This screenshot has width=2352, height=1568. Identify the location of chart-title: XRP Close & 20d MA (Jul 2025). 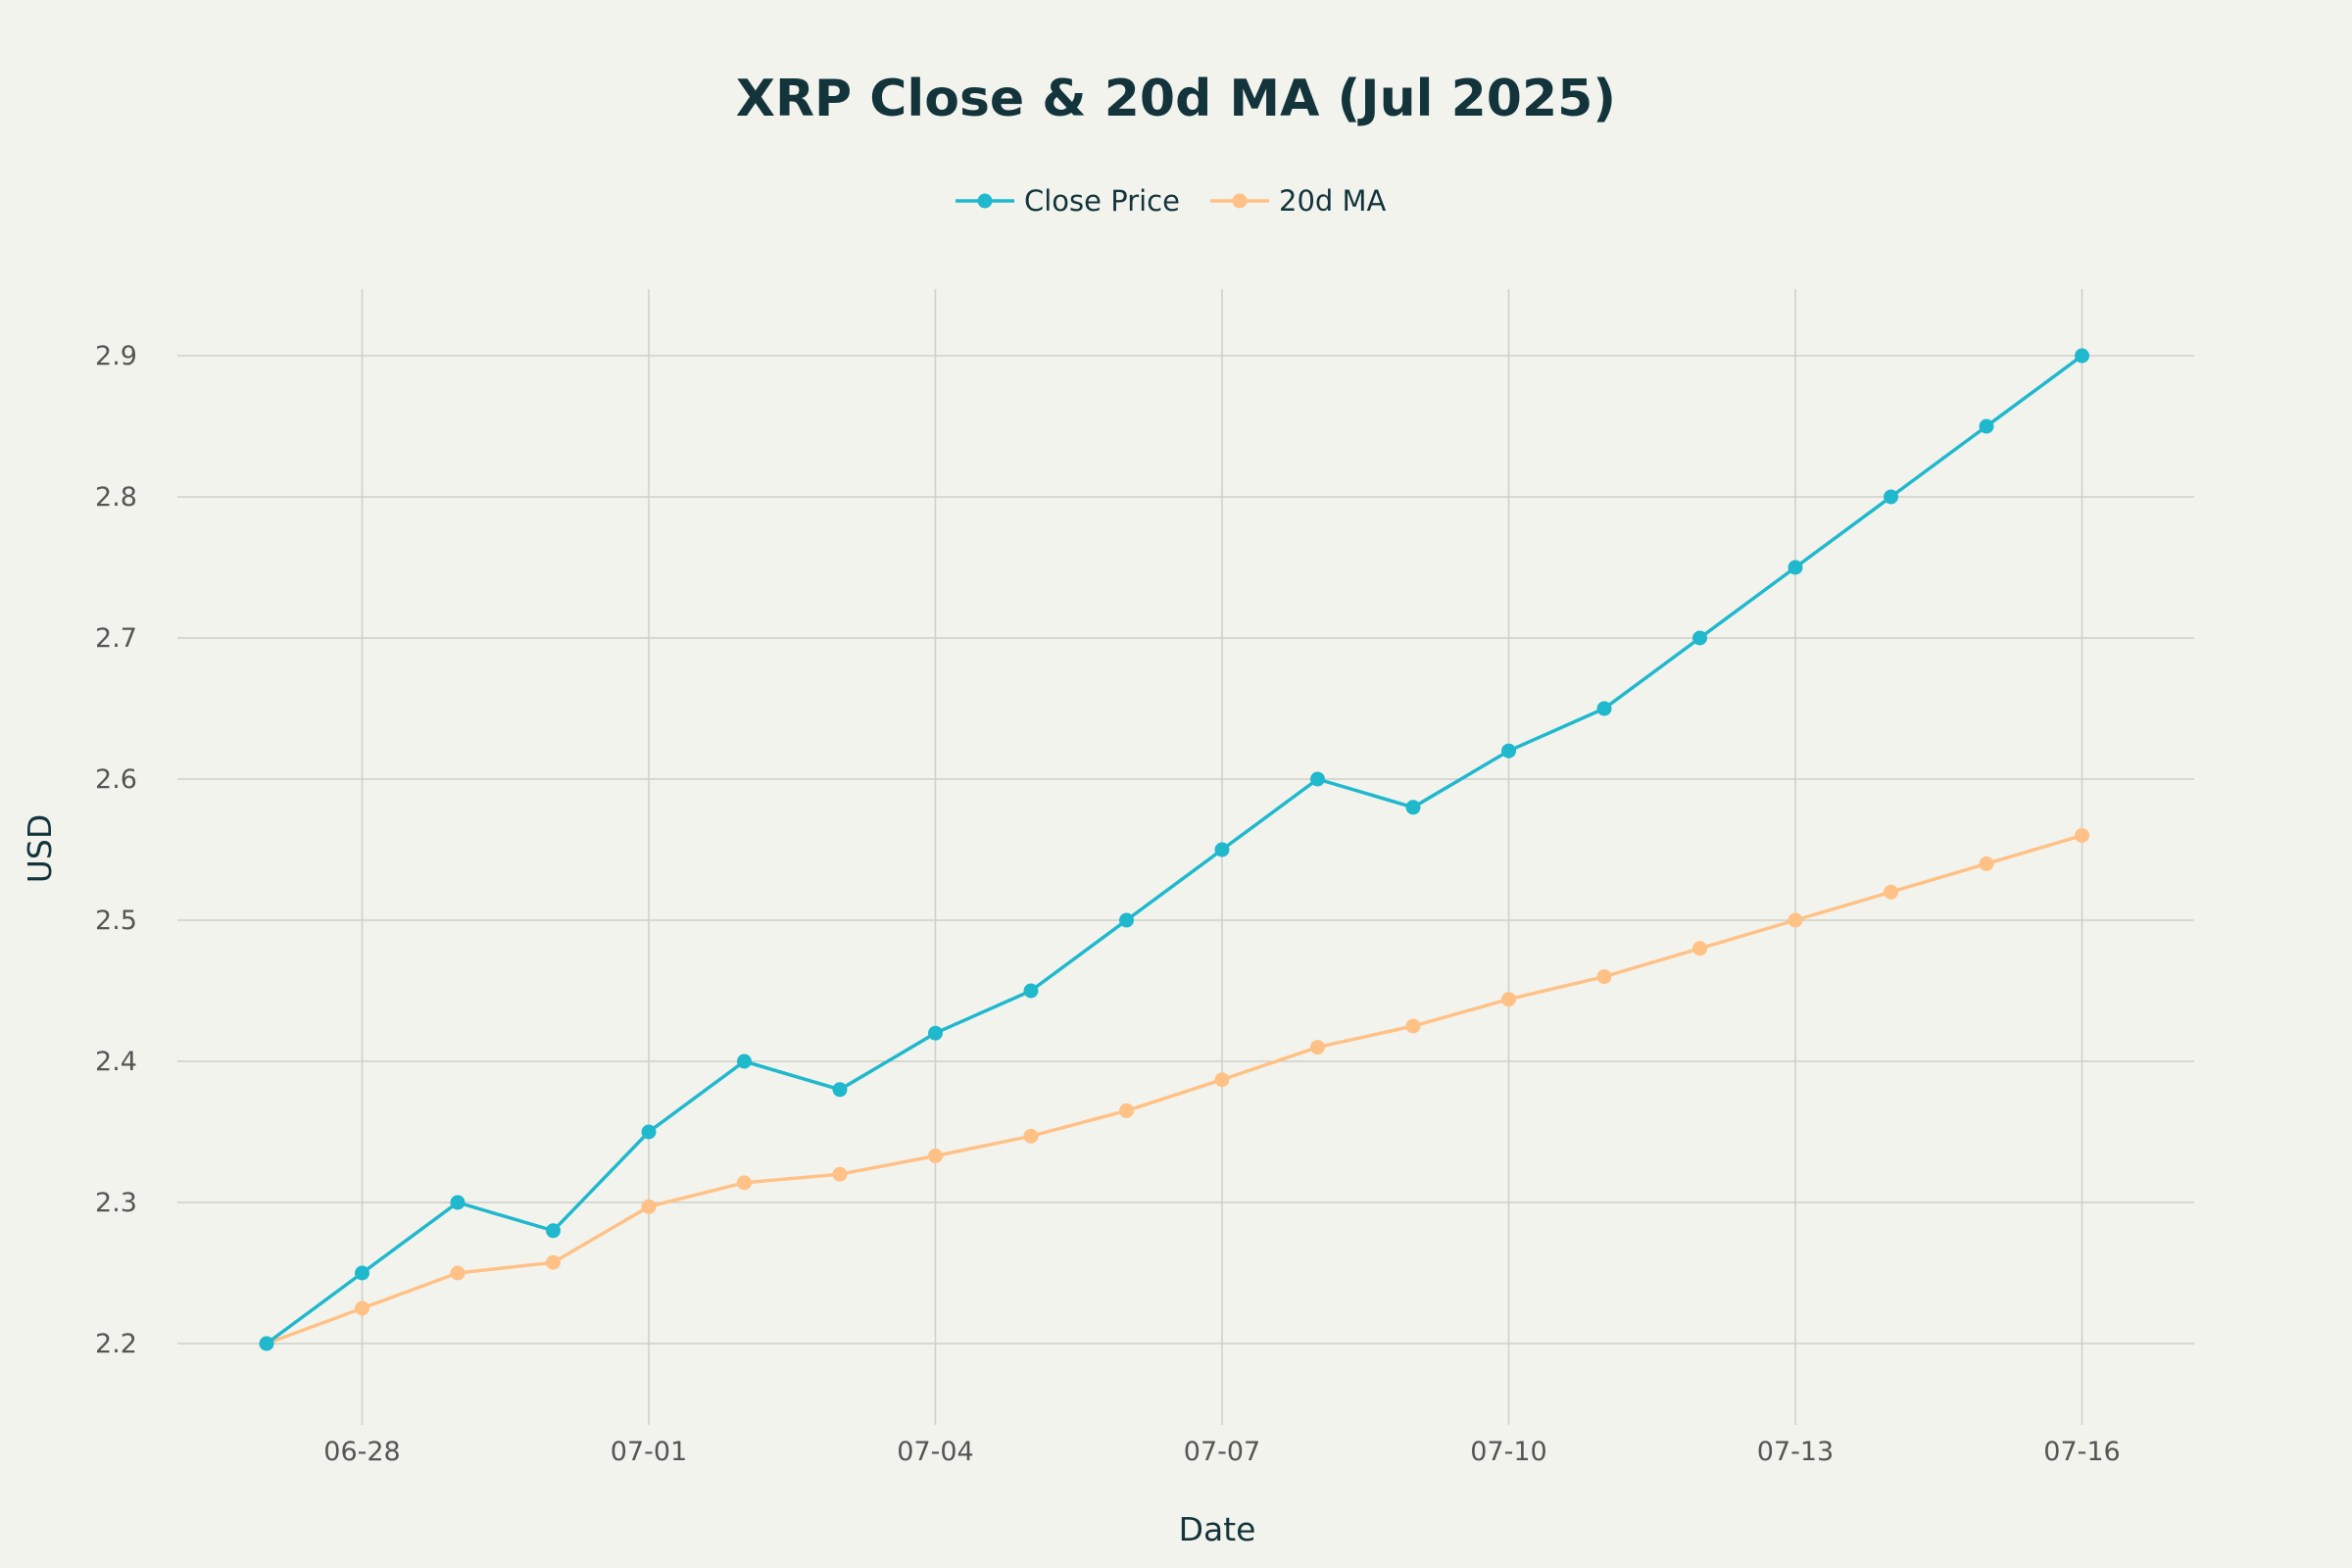
(1176, 99).